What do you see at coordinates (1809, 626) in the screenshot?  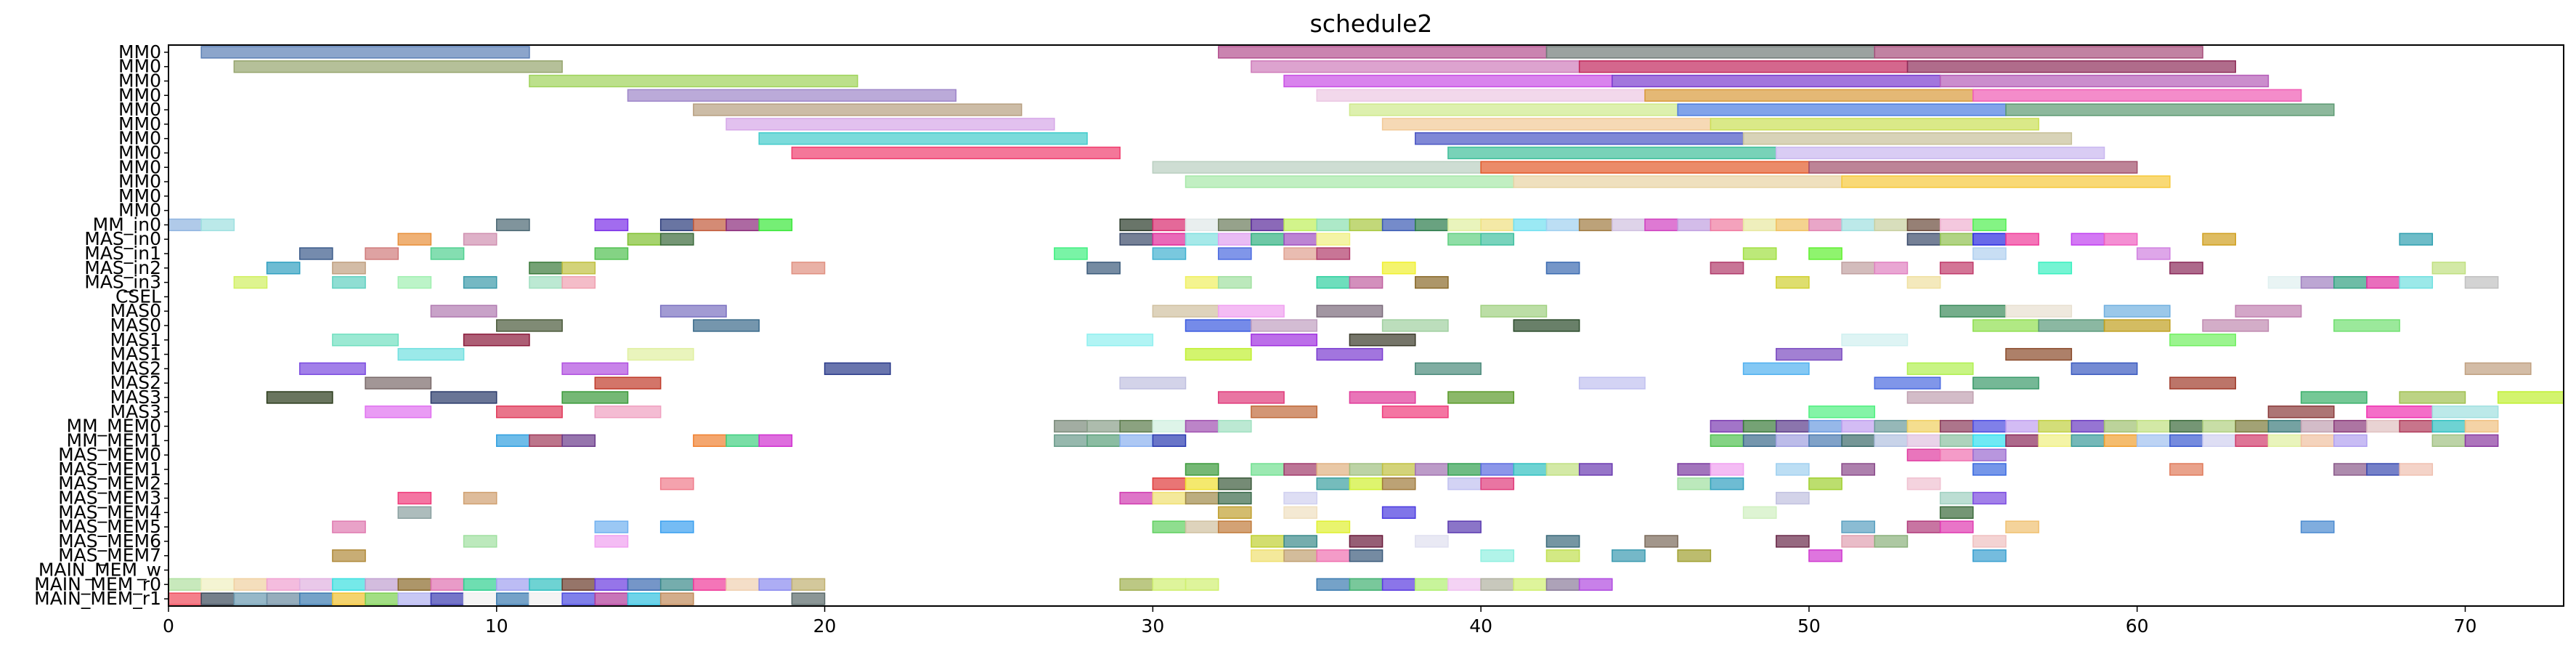 I see `x-tick-label: 50` at bounding box center [1809, 626].